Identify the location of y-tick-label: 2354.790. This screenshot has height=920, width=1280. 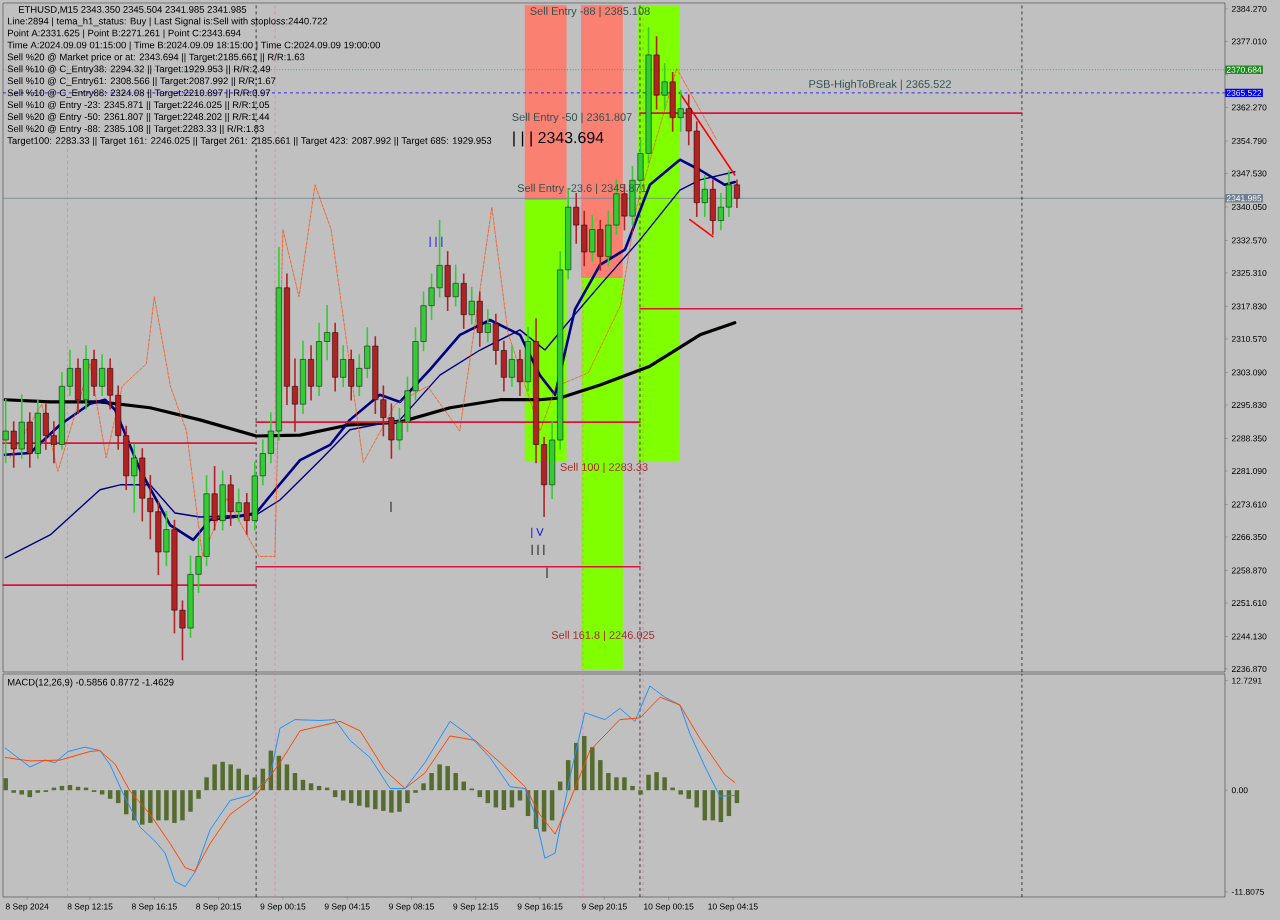
(1249, 140).